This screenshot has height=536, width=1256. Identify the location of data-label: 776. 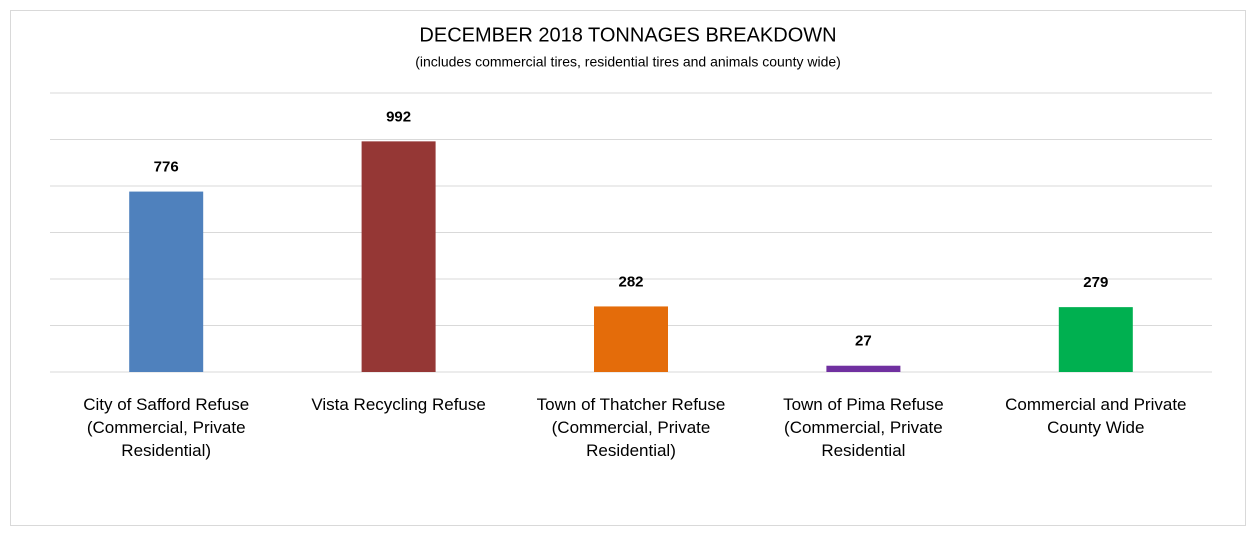
(166, 167).